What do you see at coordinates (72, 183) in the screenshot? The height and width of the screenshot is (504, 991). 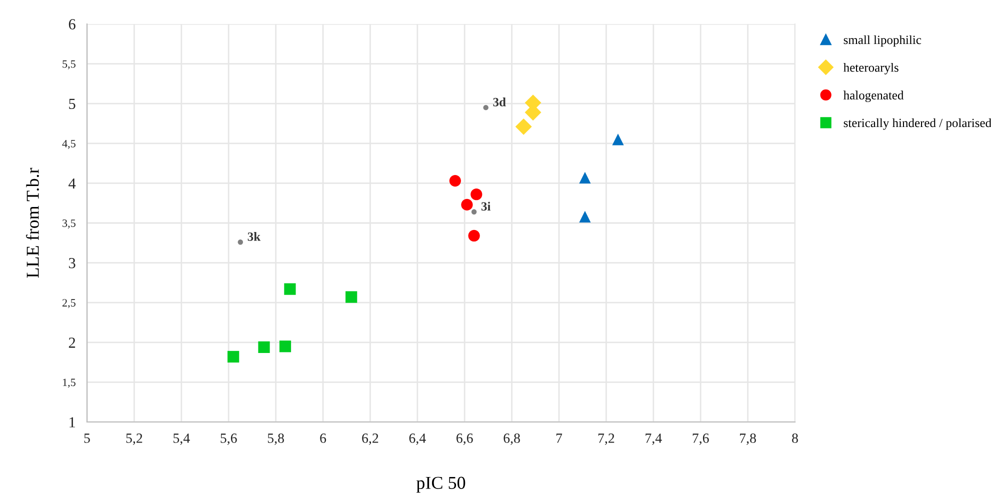 I see `y-tick-label: 4` at bounding box center [72, 183].